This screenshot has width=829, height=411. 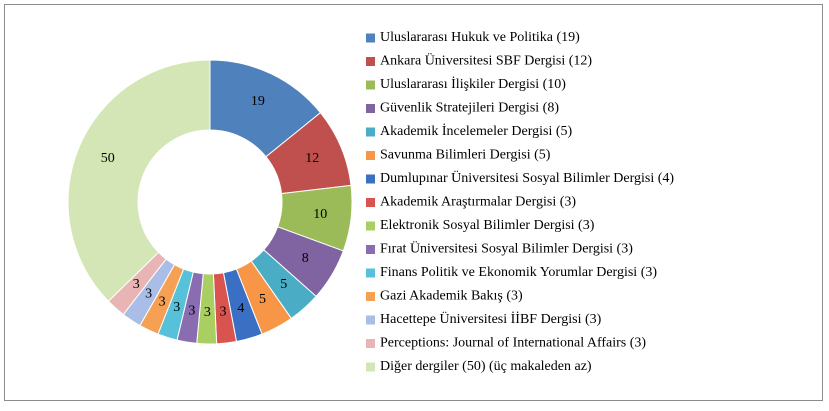 I want to click on data-label: 10, so click(x=320, y=214).